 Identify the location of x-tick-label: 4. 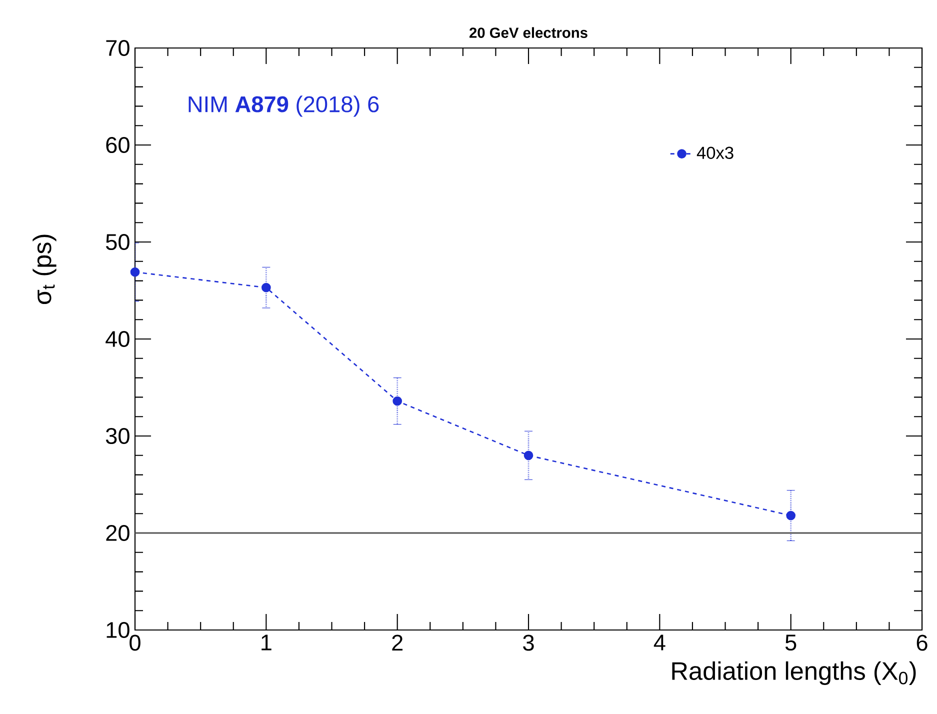
(660, 642).